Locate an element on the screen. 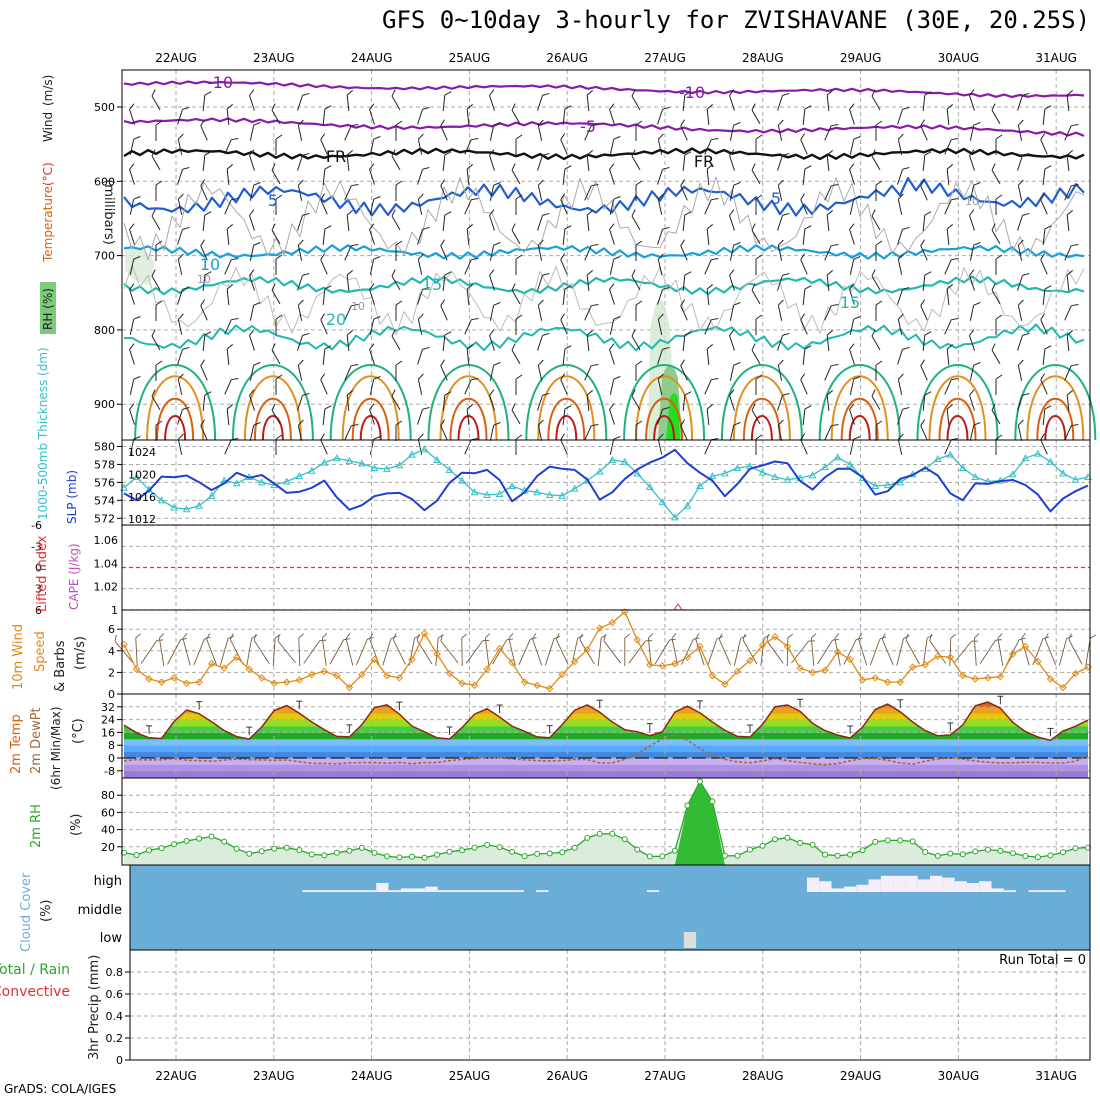  ylabel-wind-unit-10m: (m/s) is located at coordinates (80, 653).